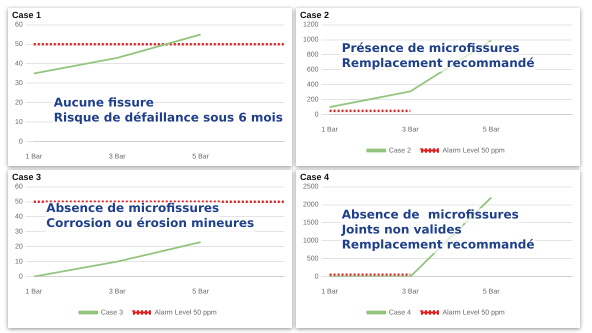 This screenshot has height=333, width=592. Describe the element at coordinates (27, 177) in the screenshot. I see `chart-title: Case 3` at that location.